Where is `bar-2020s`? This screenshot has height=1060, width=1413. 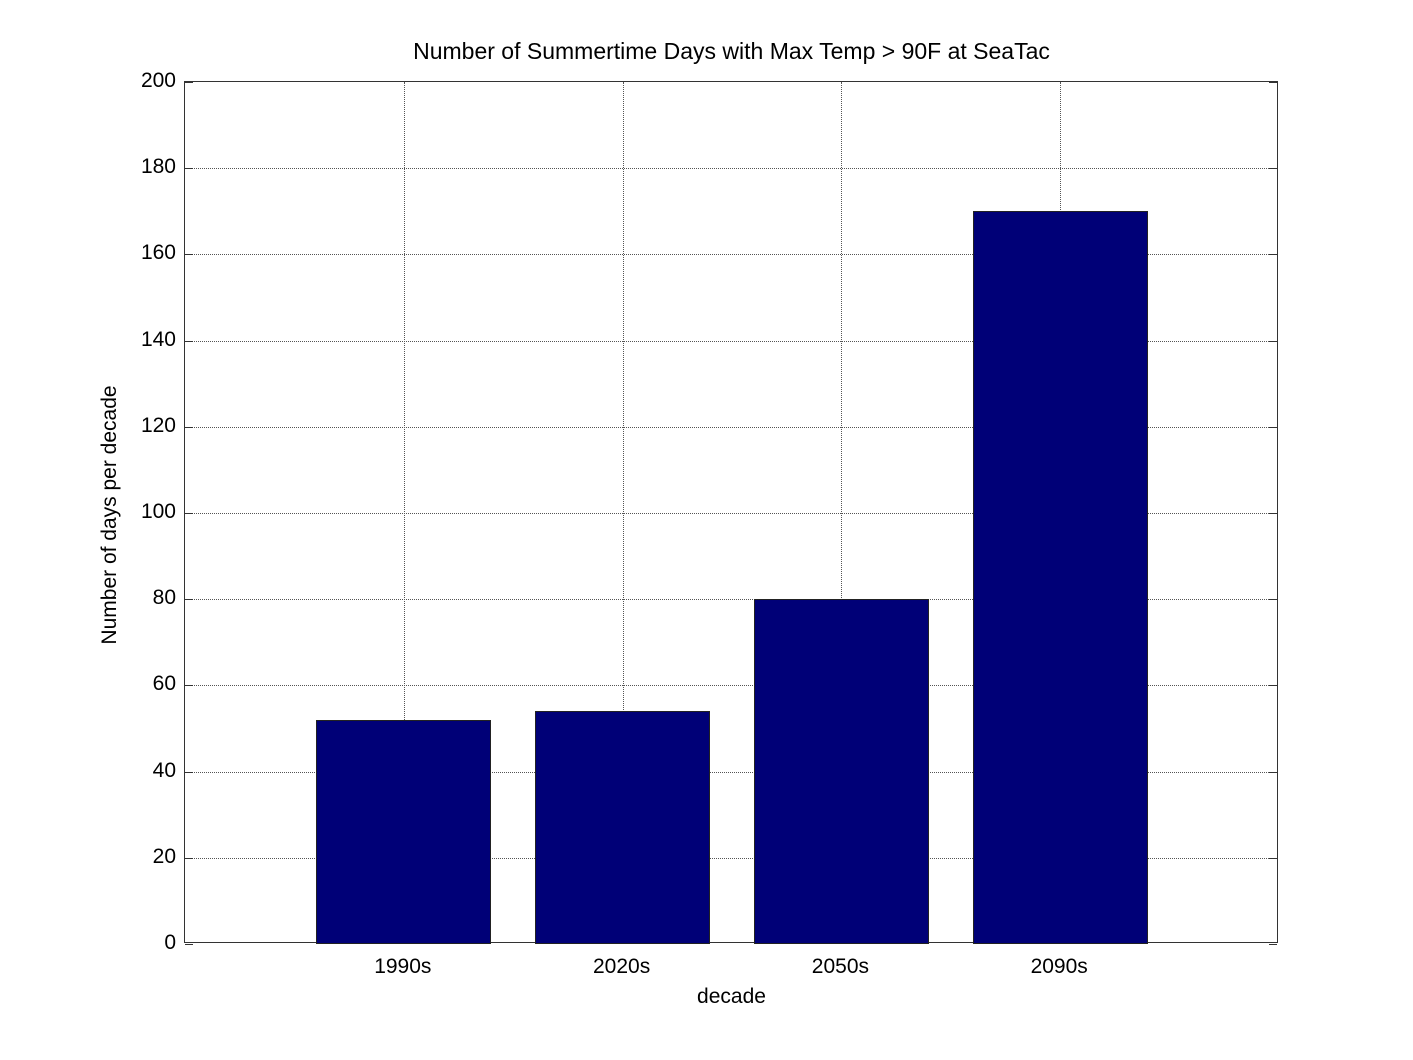 bar-2020s is located at coordinates (623, 827).